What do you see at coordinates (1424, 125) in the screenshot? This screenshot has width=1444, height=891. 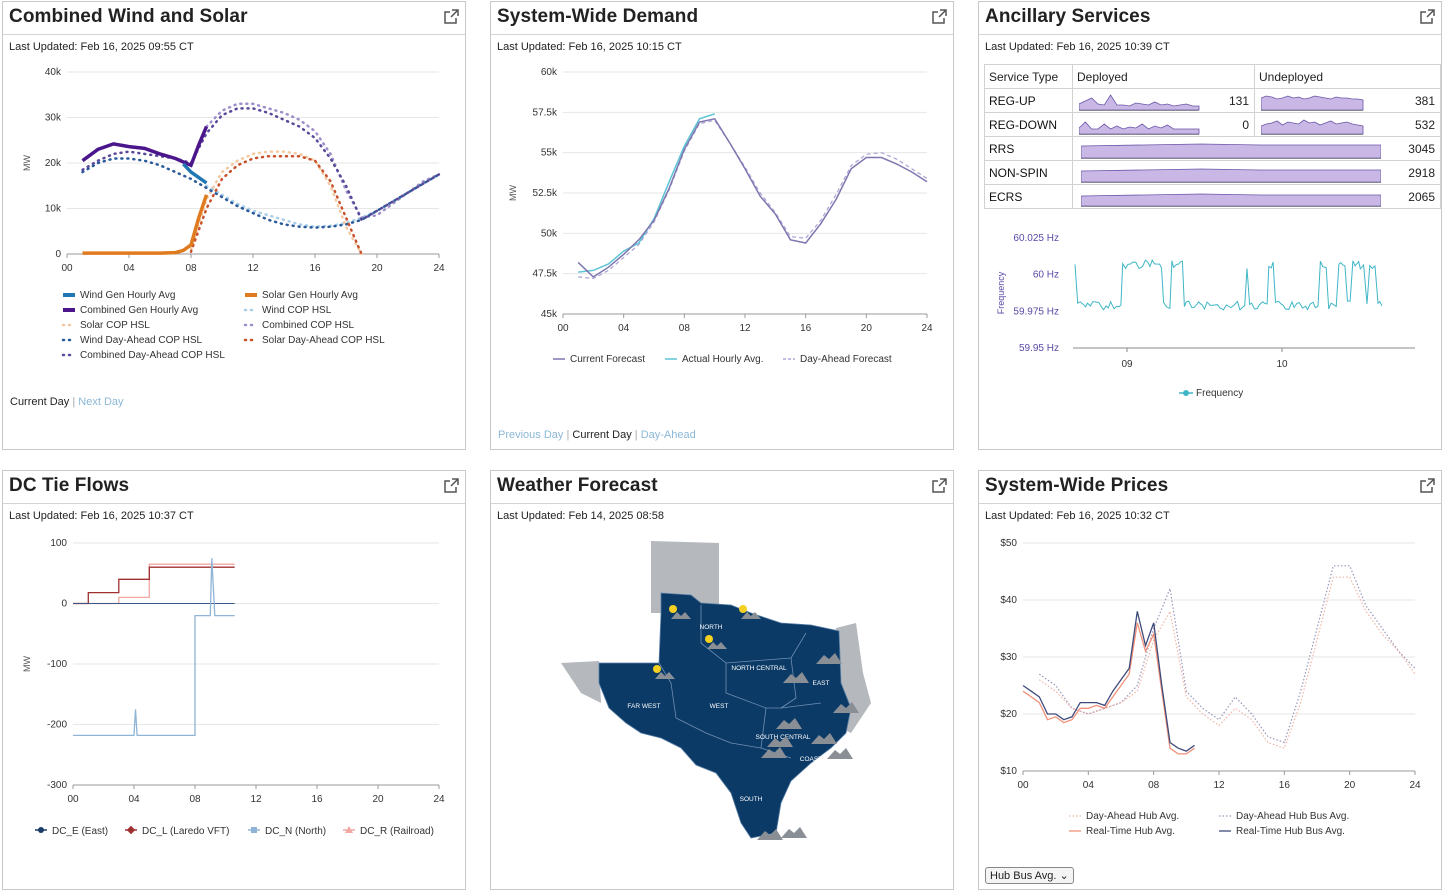 I see `undeployed-value: 532` at bounding box center [1424, 125].